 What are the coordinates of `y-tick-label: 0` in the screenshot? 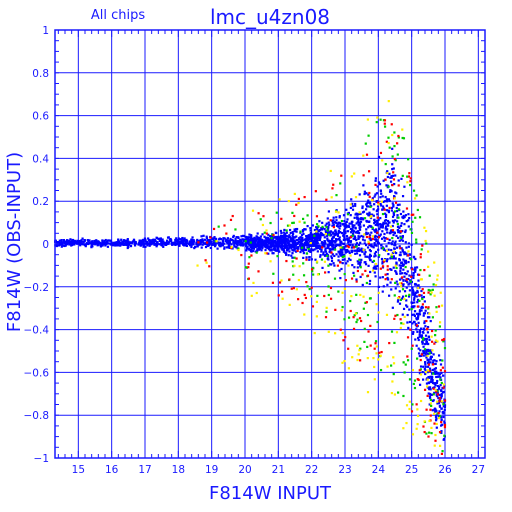 It's located at (45, 245).